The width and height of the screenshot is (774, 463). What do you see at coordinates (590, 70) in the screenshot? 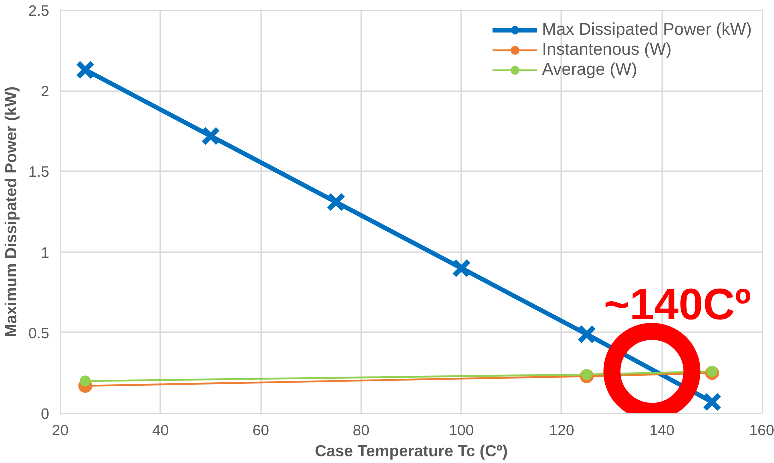
I see `legend-label: Average (W)` at bounding box center [590, 70].